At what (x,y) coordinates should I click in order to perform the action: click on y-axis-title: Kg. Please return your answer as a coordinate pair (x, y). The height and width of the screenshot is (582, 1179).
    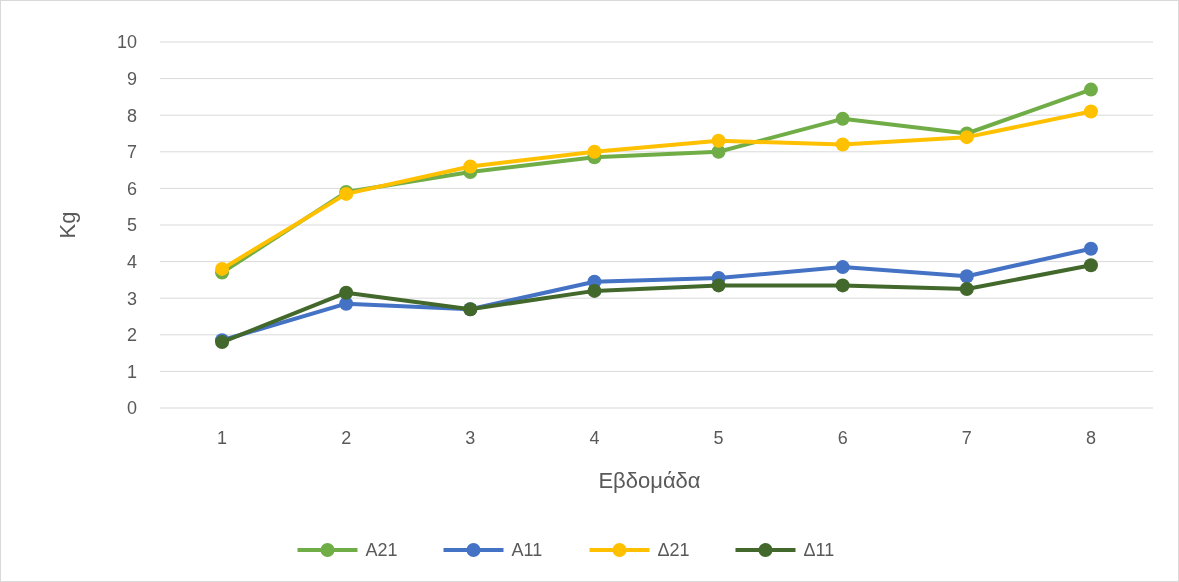
    Looking at the image, I should click on (67, 225).